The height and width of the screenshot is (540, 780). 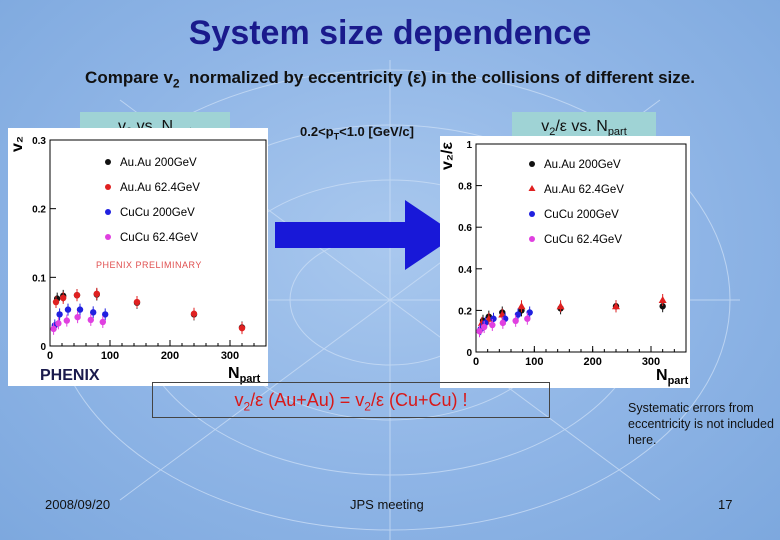 I want to click on arrow-icon, so click(x=366, y=235).